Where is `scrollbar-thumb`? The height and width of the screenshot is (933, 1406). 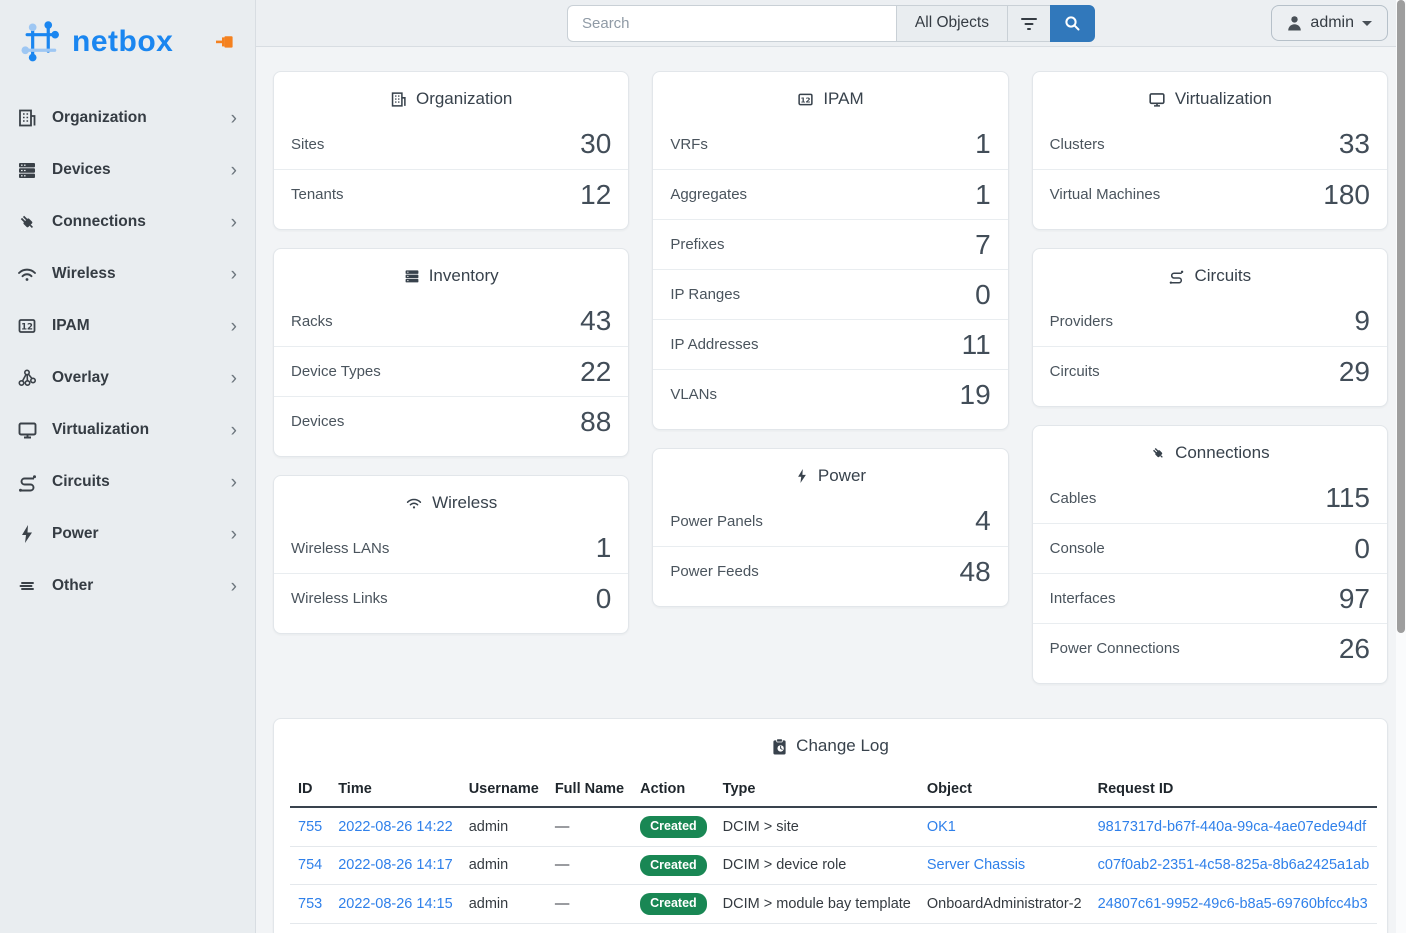 scrollbar-thumb is located at coordinates (1401, 316).